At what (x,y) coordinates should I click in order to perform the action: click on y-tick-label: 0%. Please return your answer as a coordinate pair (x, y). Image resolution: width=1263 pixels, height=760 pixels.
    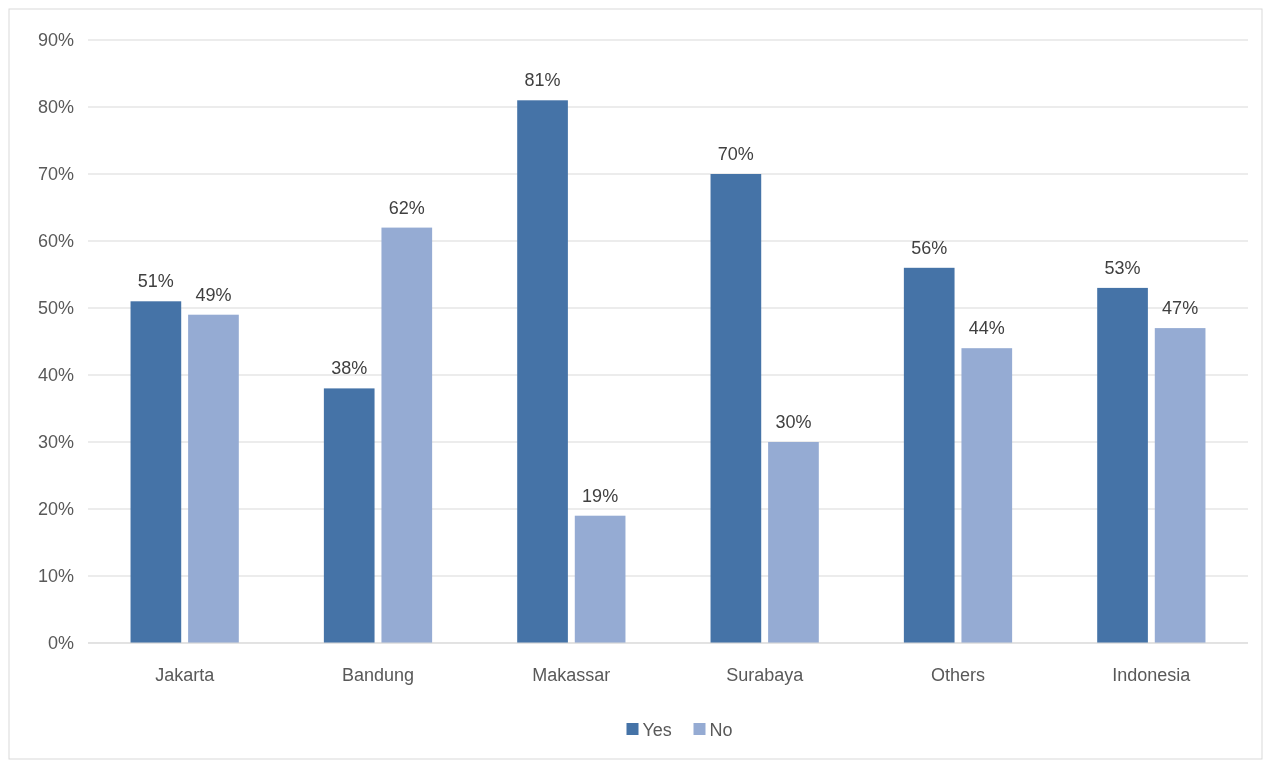
    Looking at the image, I should click on (60, 643).